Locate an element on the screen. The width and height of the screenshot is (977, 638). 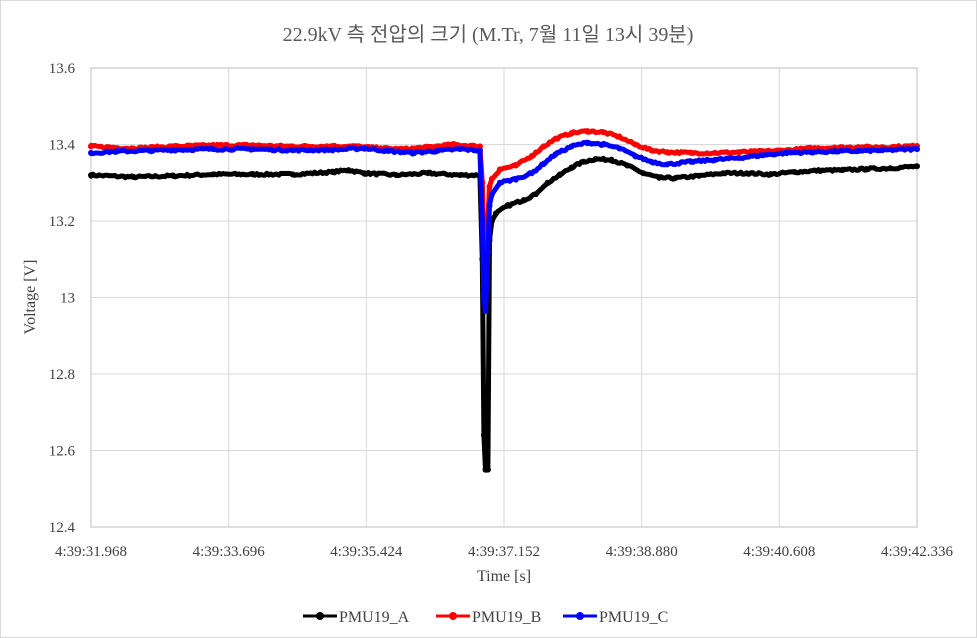
legend-item: PMU19_A is located at coordinates (356, 617).